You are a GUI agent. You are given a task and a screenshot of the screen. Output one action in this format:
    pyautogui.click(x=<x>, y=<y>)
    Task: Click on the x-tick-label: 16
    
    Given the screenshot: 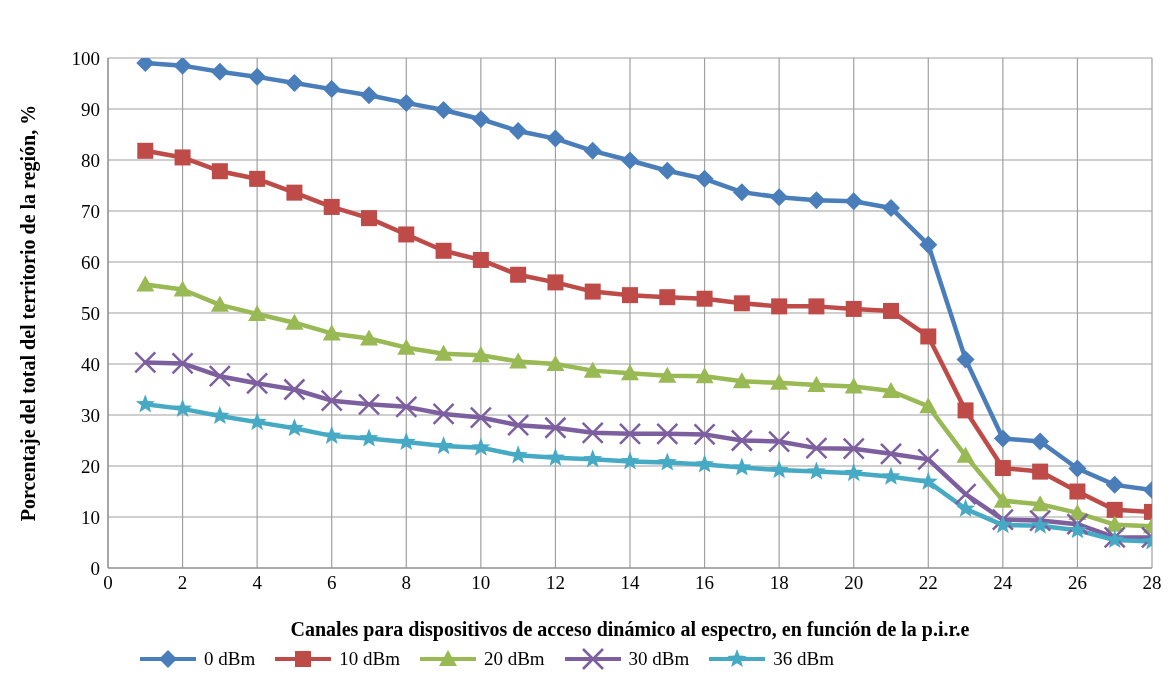 What is the action you would take?
    pyautogui.click(x=705, y=583)
    